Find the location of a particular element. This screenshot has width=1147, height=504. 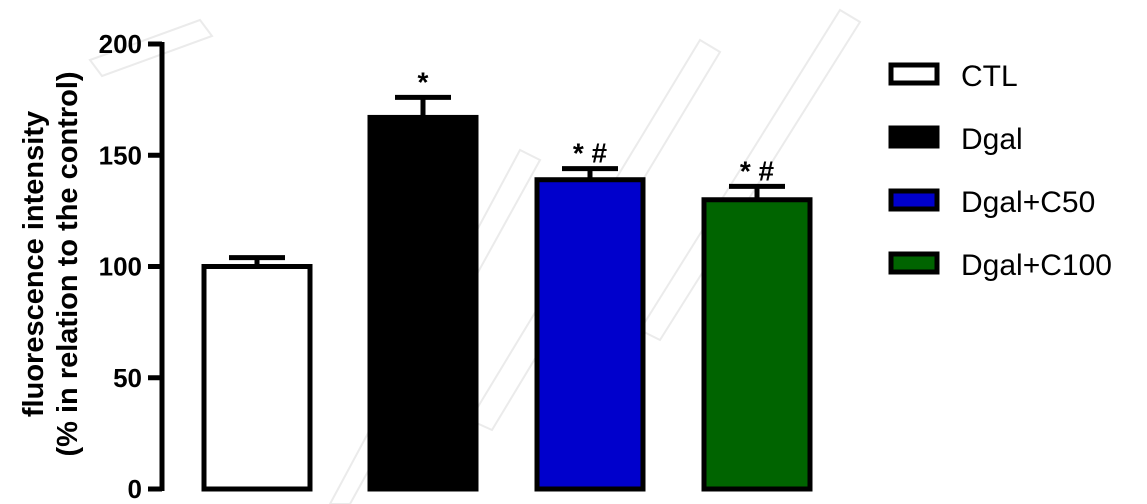

bar-dgal is located at coordinates (423, 303).